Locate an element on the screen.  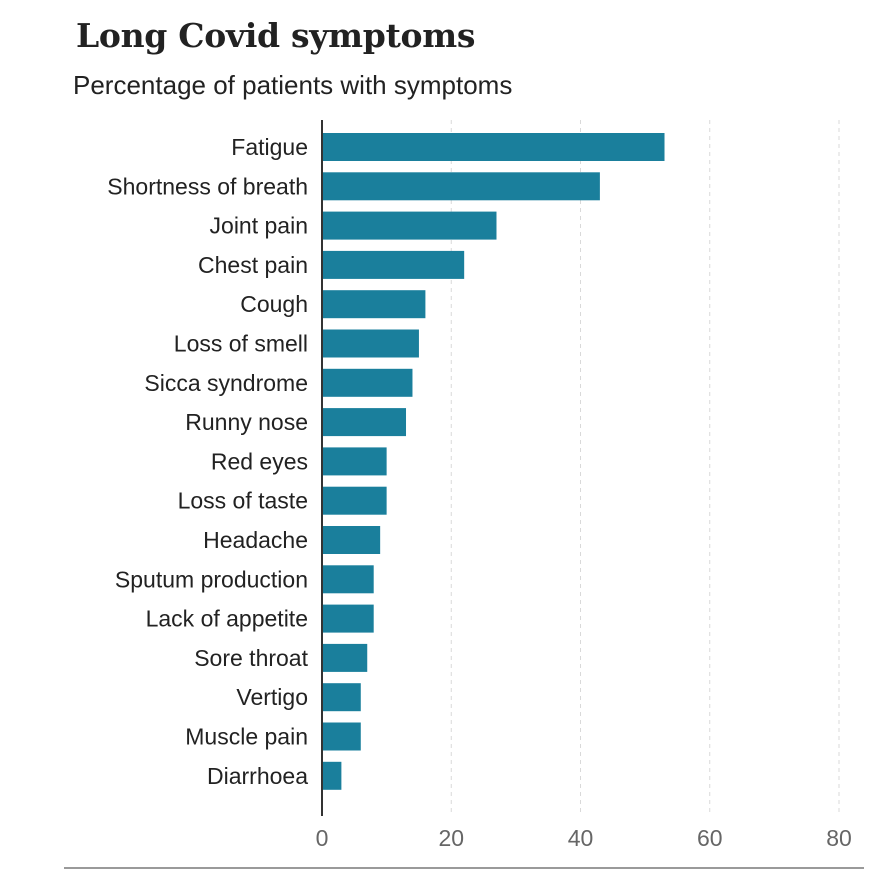
category-label: Red eyes is located at coordinates (259, 461).